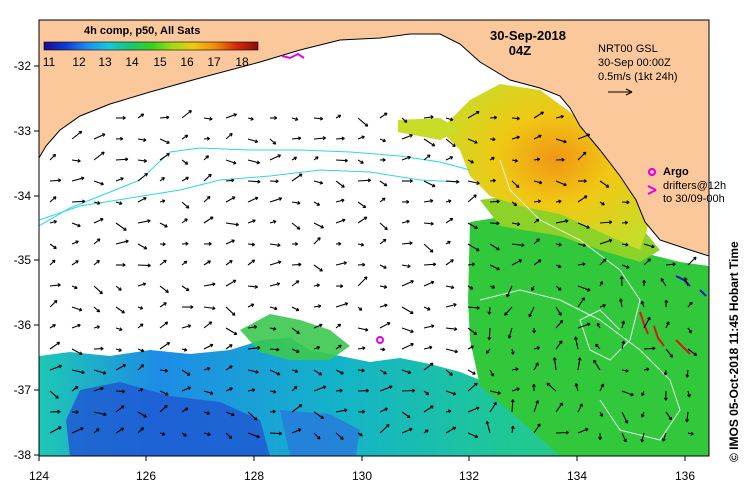 The width and height of the screenshot is (749, 496). Describe the element at coordinates (146, 476) in the screenshot. I see `x-tick-label: 126` at that location.